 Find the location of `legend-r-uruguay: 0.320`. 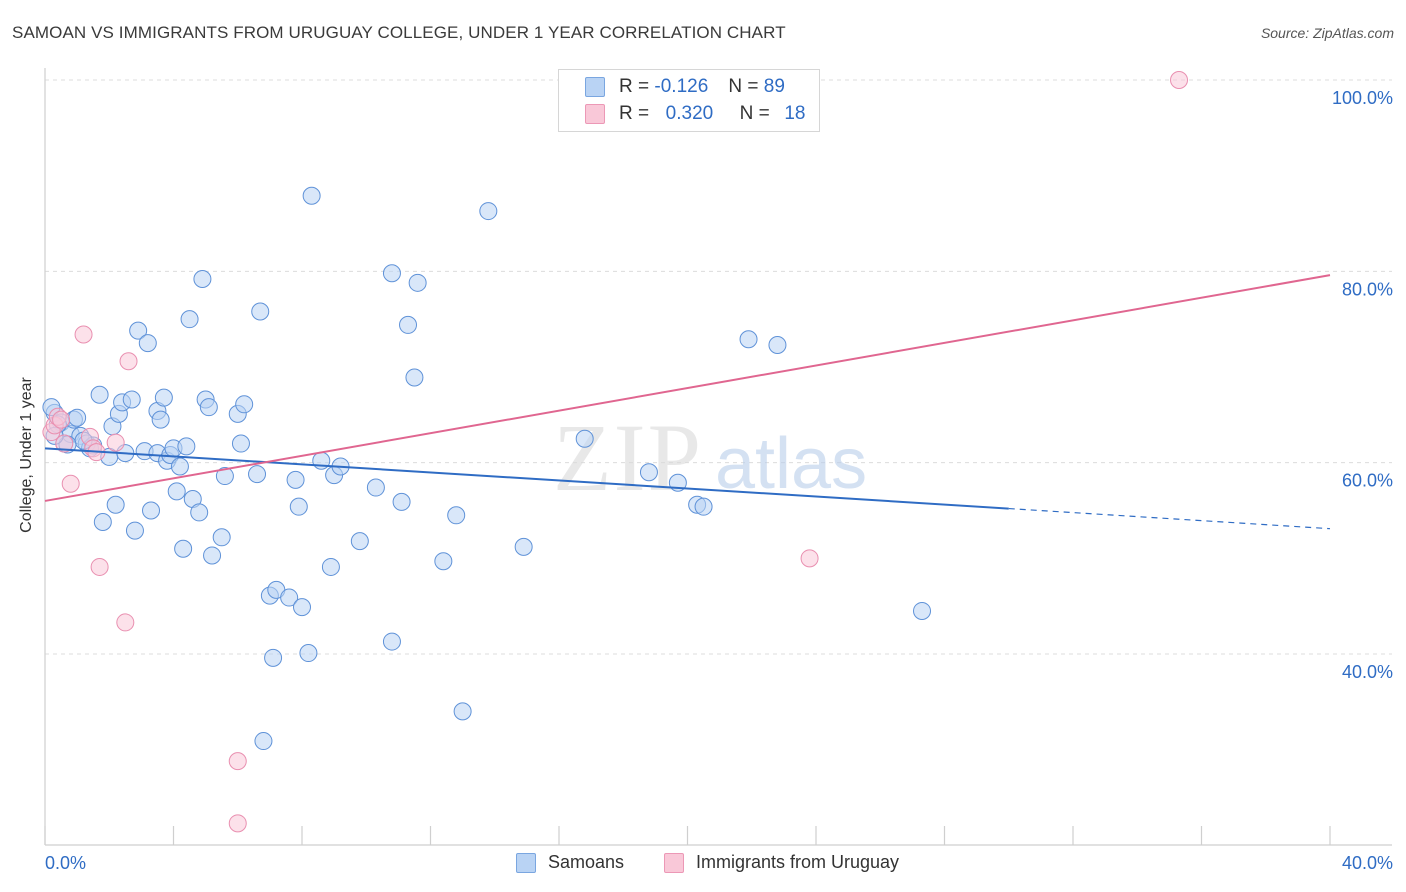

legend-r-uruguay: 0.320 is located at coordinates (689, 113).